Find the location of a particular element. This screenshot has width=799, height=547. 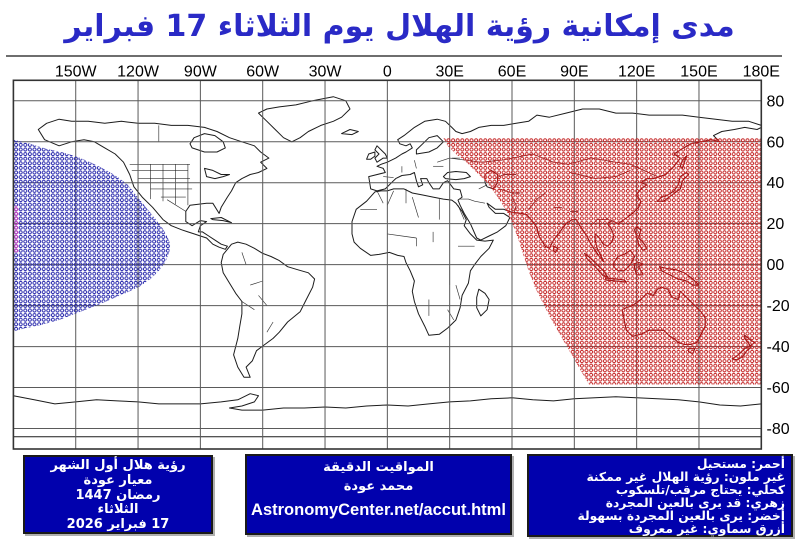

credits-line-1: محمد عودة is located at coordinates (378, 486).